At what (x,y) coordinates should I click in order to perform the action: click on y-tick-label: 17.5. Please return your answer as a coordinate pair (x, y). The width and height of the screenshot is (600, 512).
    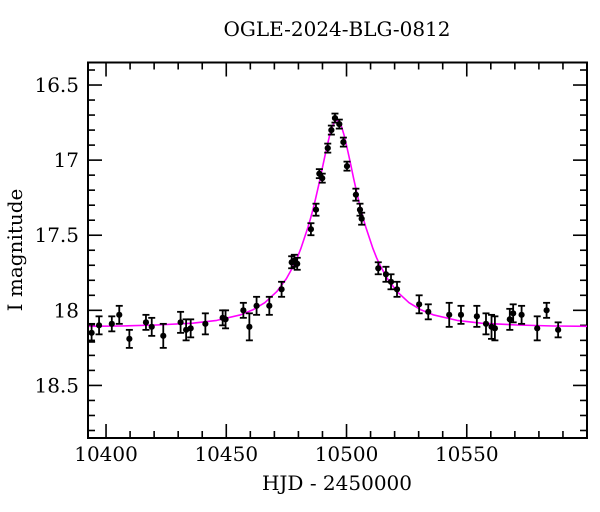
    Looking at the image, I should click on (56, 235).